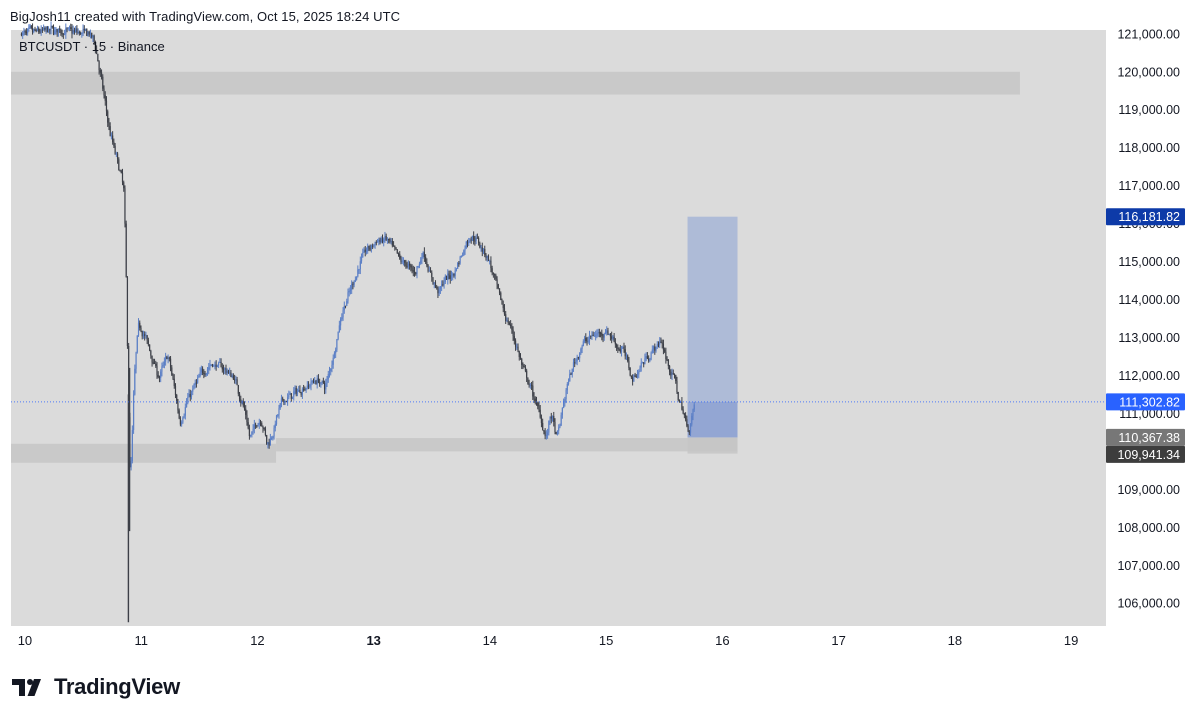 The height and width of the screenshot is (720, 1200). Describe the element at coordinates (1148, 604) in the screenshot. I see `y-tick-label: 106,000.00` at that location.